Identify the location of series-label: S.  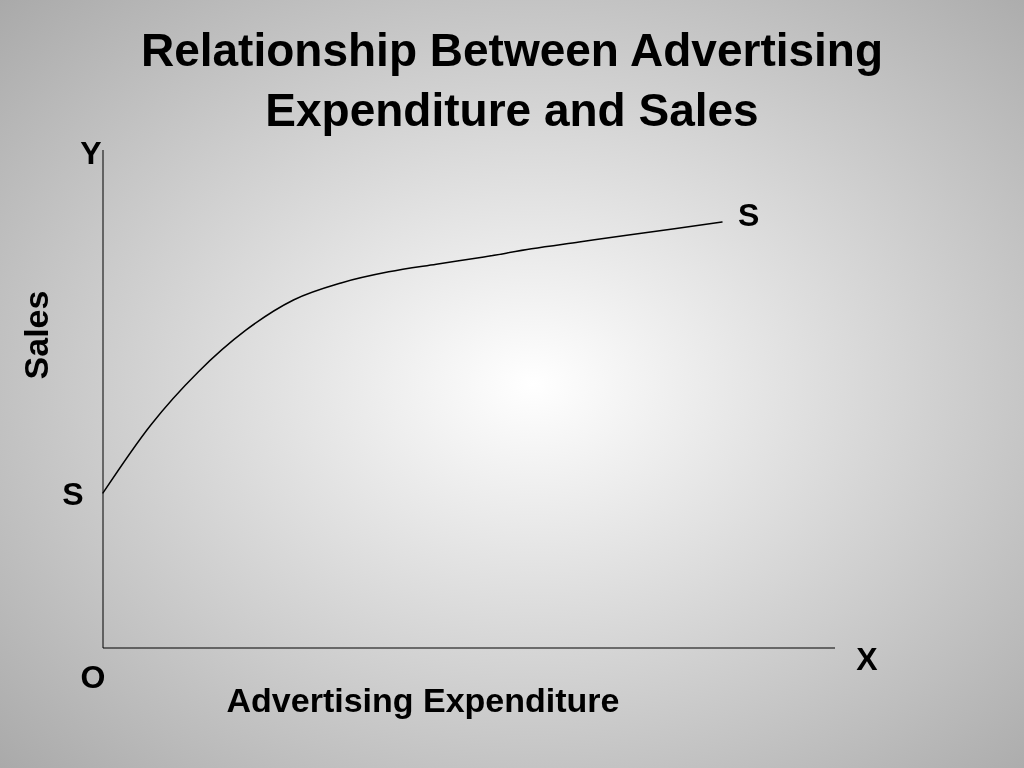
(749, 215).